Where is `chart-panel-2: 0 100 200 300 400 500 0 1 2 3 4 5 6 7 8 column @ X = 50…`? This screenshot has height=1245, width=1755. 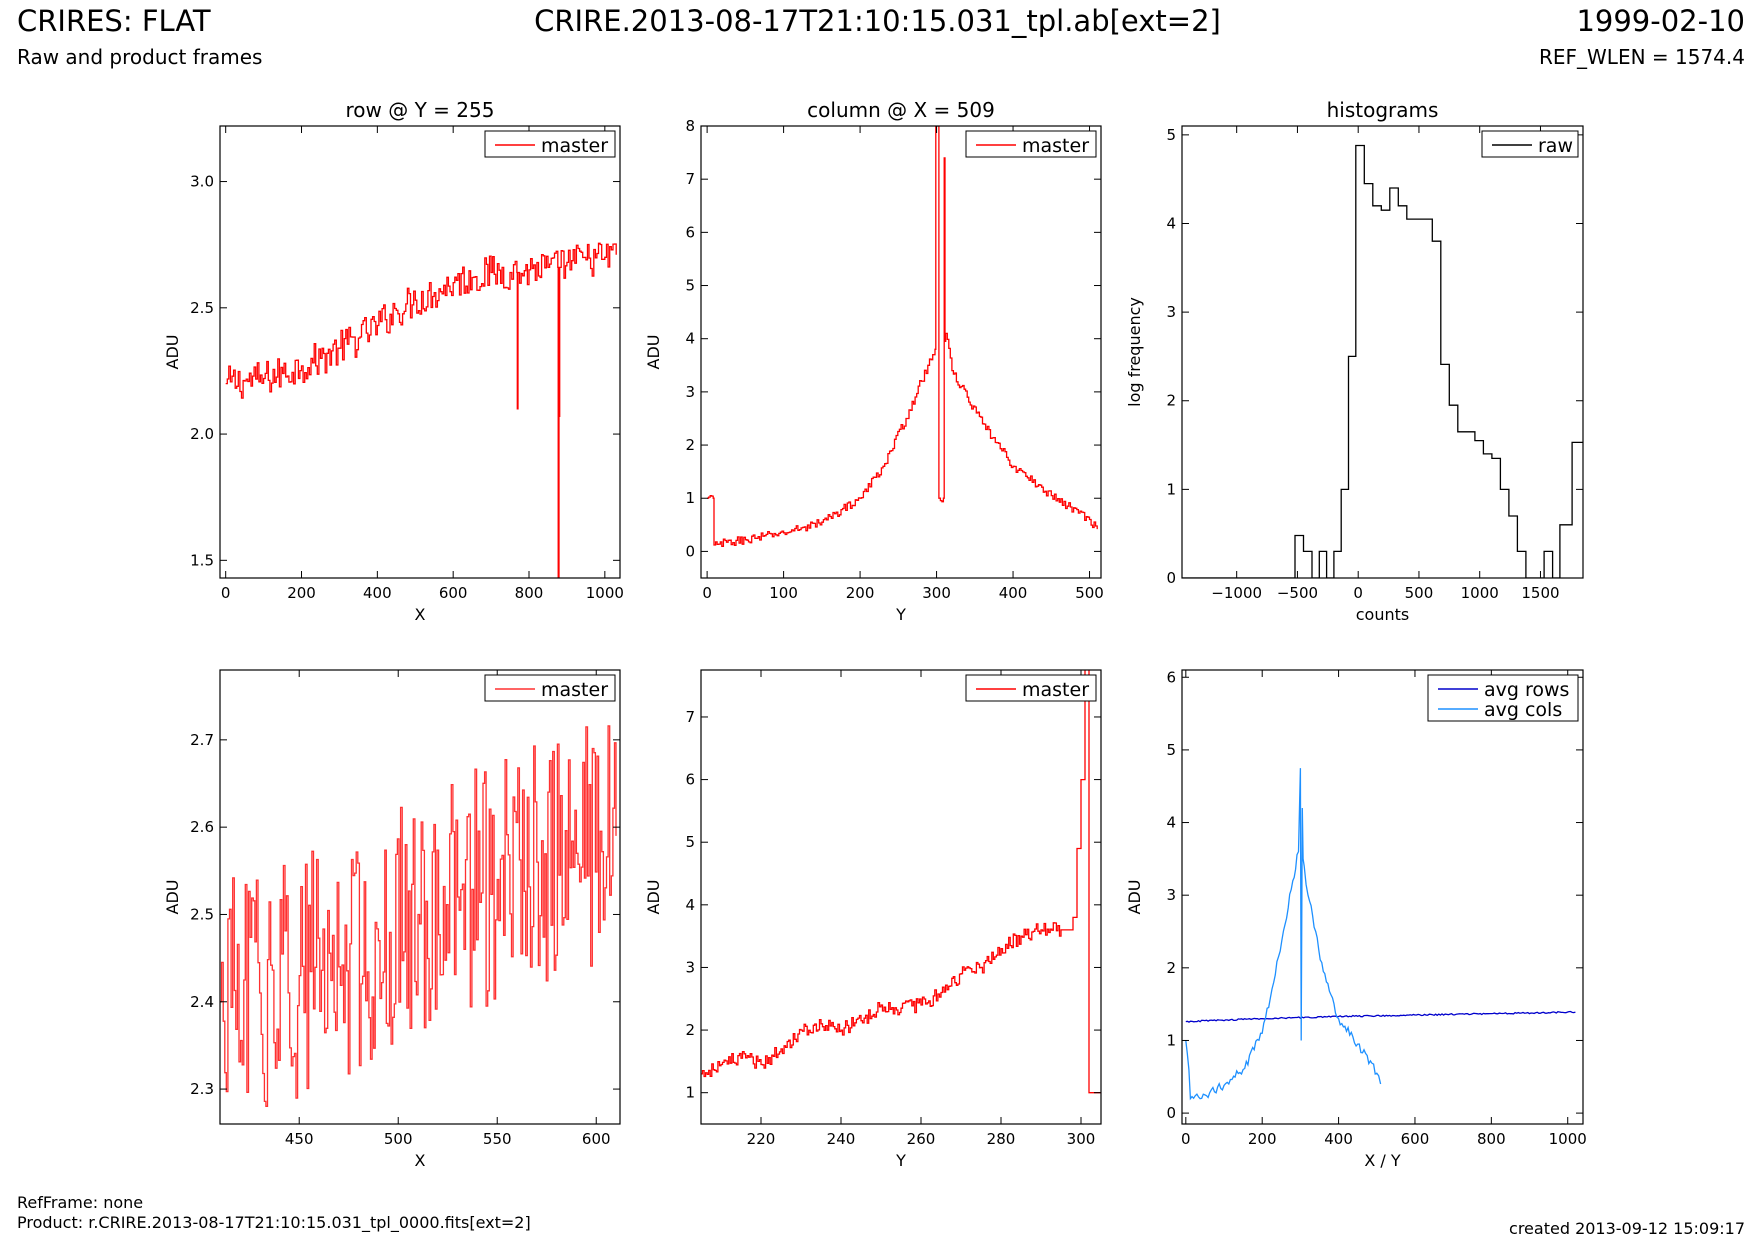 chart-panel-2: 0 100 200 300 400 500 0 1 2 3 4 5 6 7 8 column @ X = 50… is located at coordinates (874, 361).